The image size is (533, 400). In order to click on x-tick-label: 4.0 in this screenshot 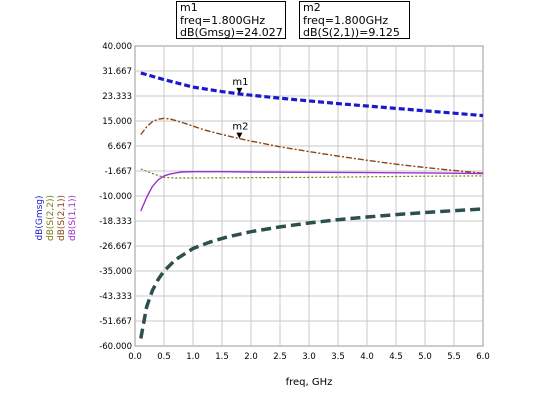, I will do `click(367, 357)`.